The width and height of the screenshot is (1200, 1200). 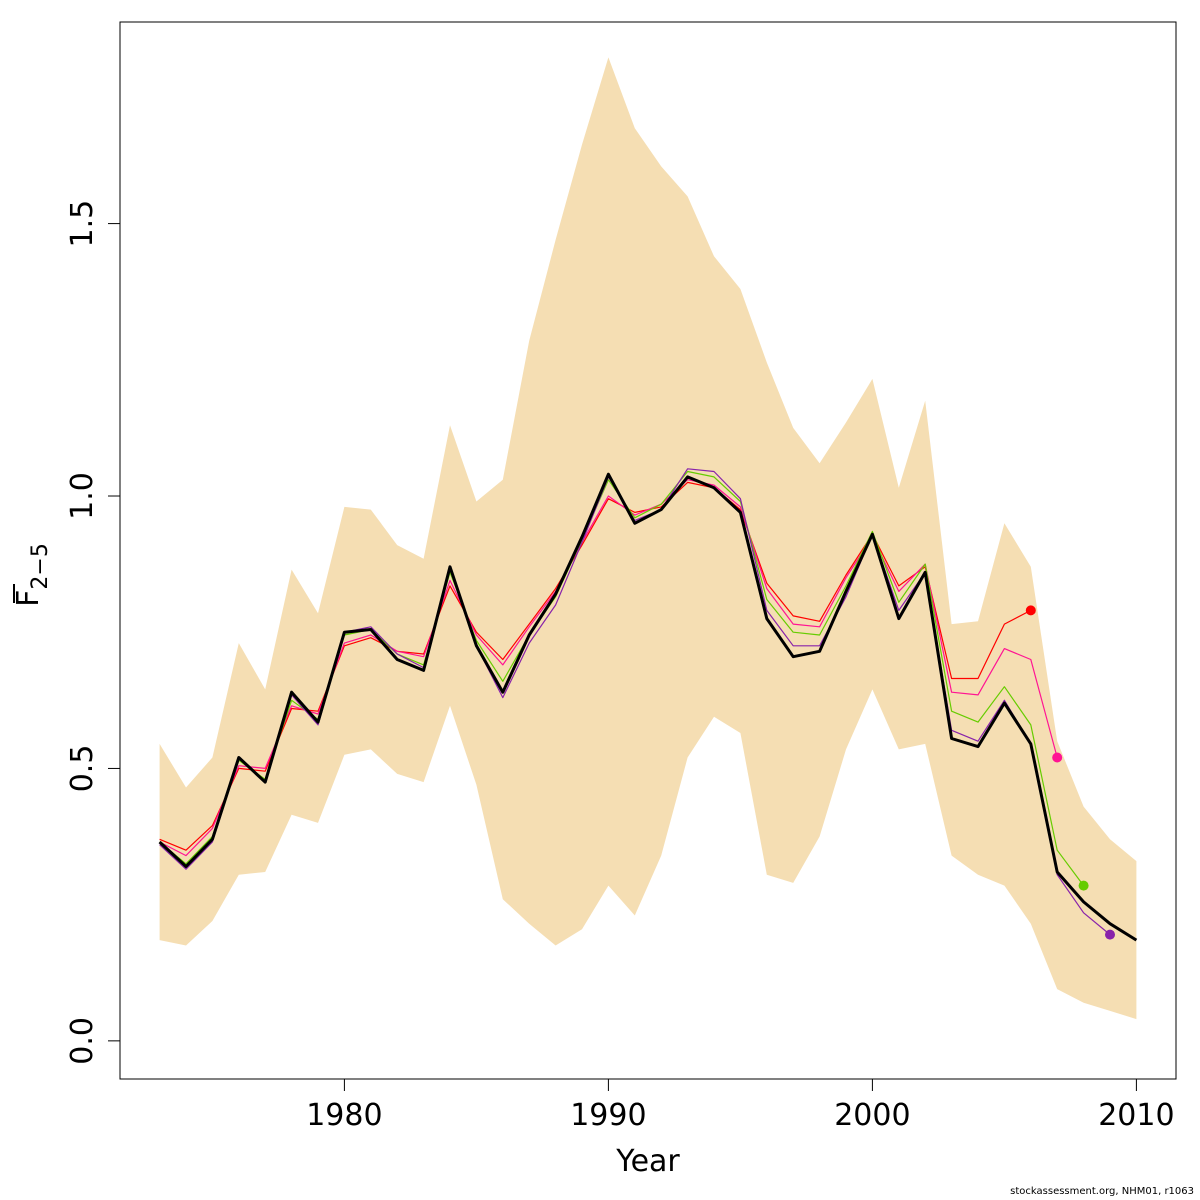 What do you see at coordinates (82, 1041) in the screenshot?
I see `y-tick-label: 0.0` at bounding box center [82, 1041].